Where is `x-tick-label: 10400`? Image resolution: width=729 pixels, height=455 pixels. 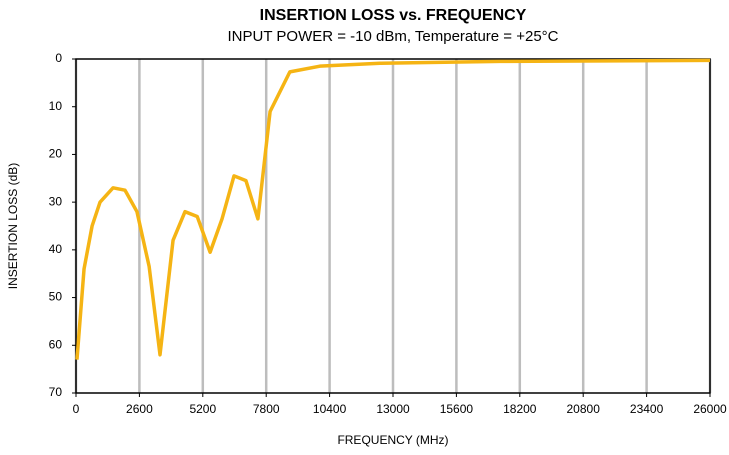 x-tick-label: 10400 is located at coordinates (330, 409).